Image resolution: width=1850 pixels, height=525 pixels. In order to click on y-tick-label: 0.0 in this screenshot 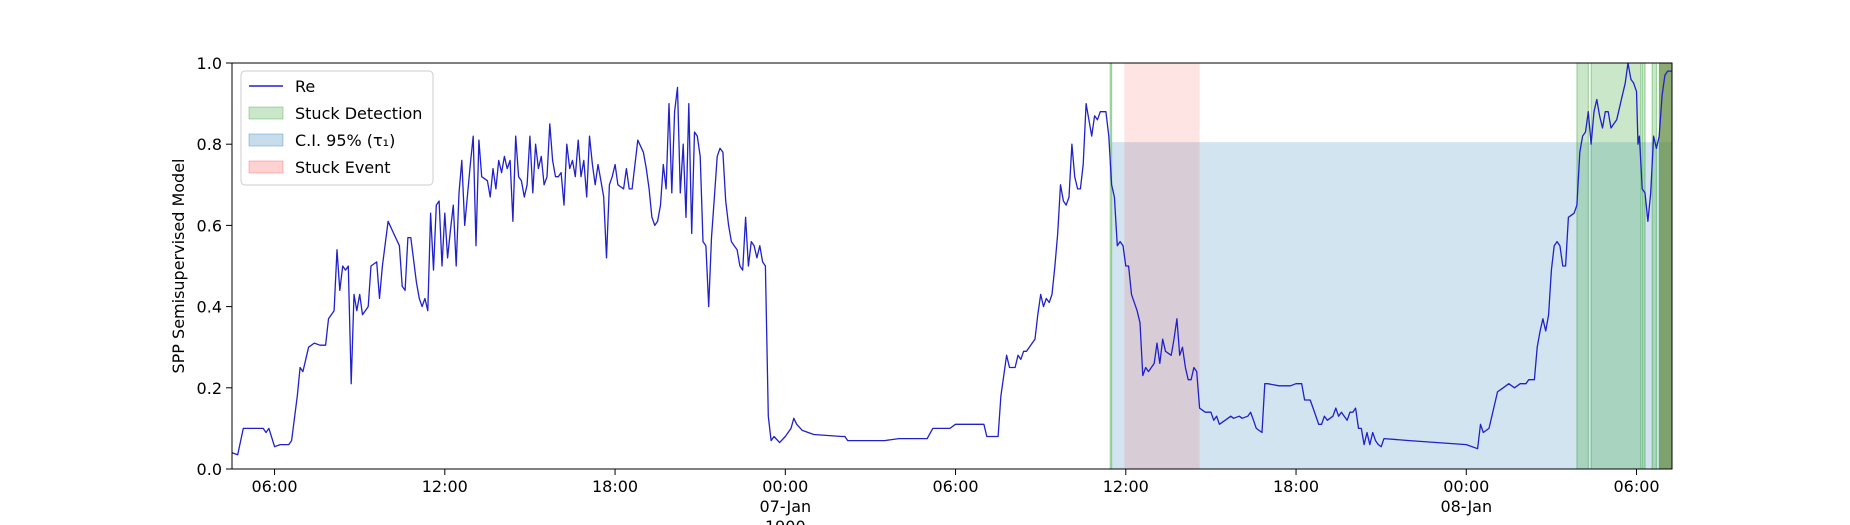, I will do `click(209, 469)`.